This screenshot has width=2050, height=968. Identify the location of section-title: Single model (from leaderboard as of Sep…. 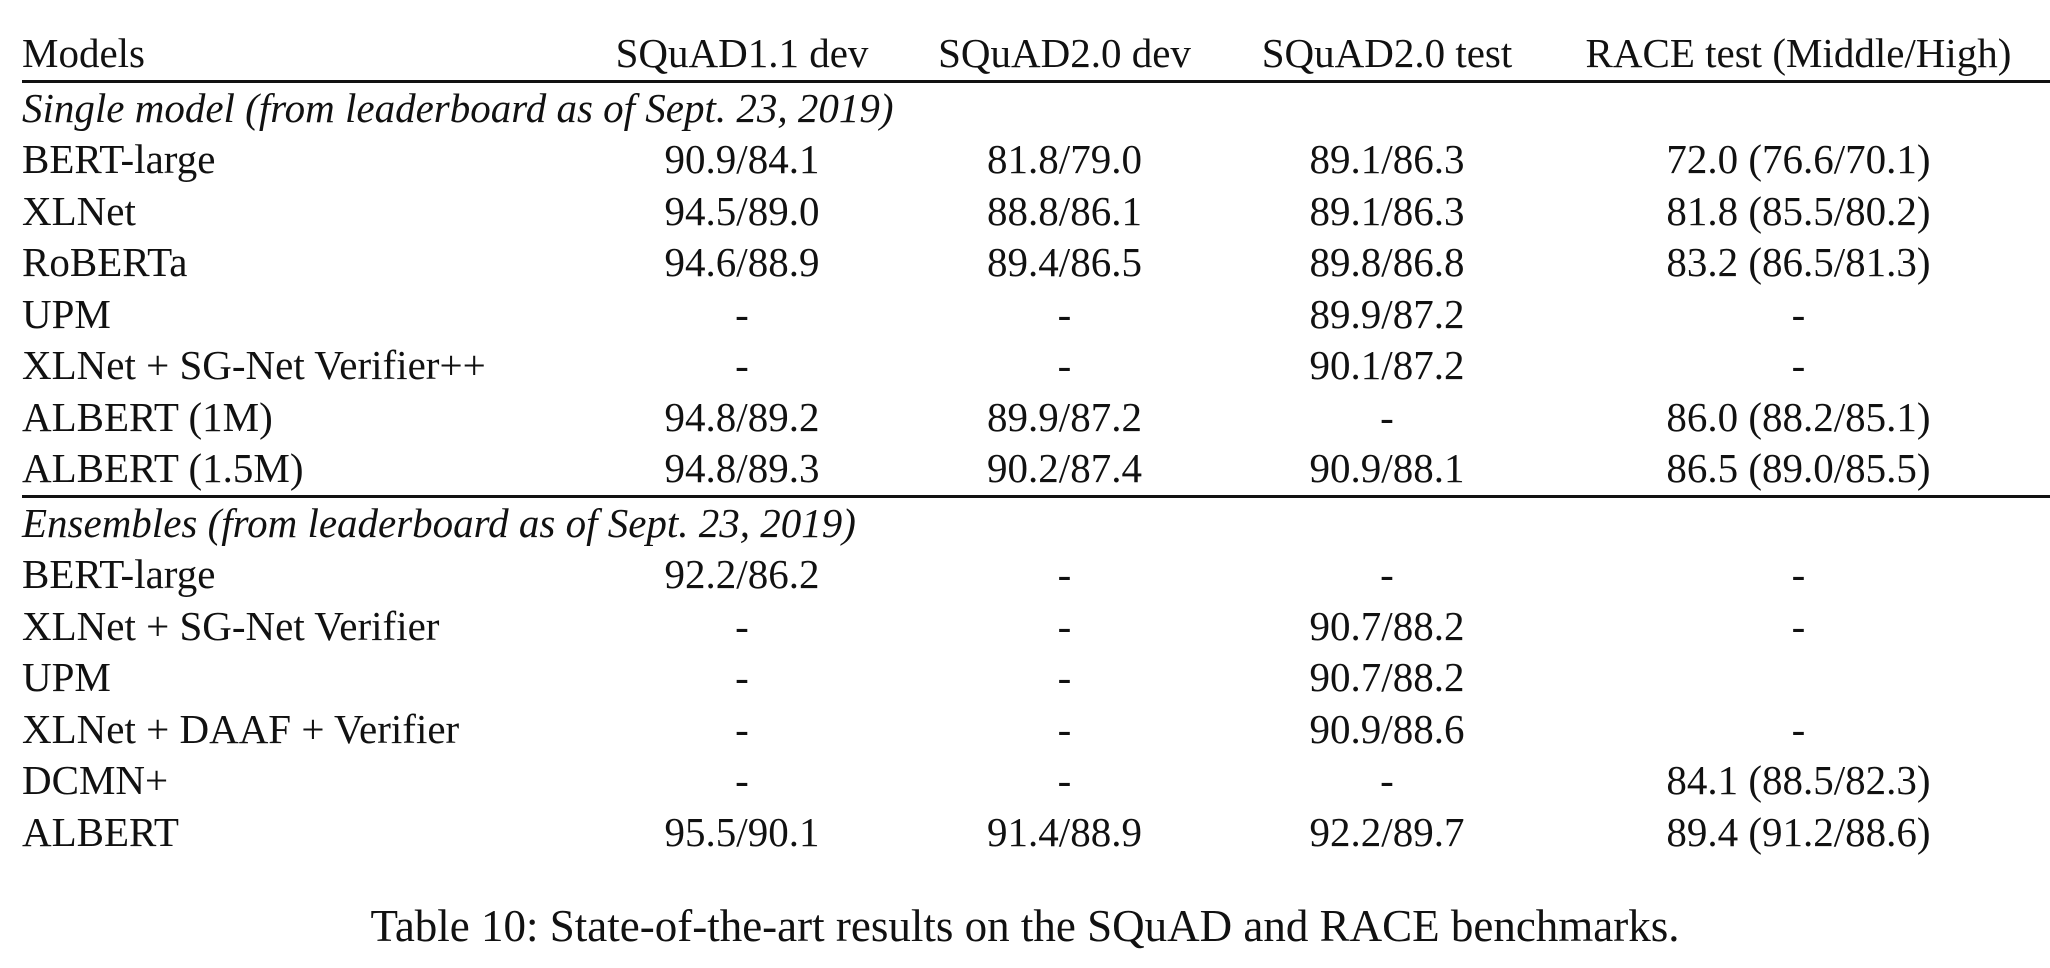
(458, 107).